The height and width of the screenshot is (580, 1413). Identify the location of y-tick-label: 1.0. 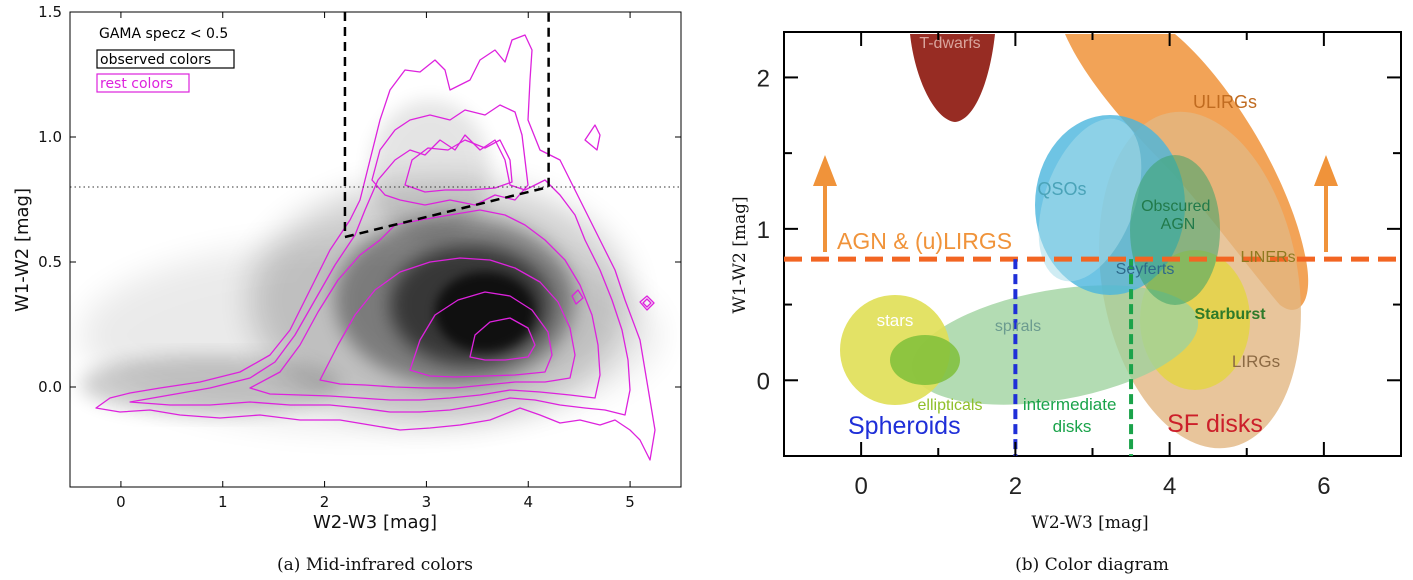
(50, 137).